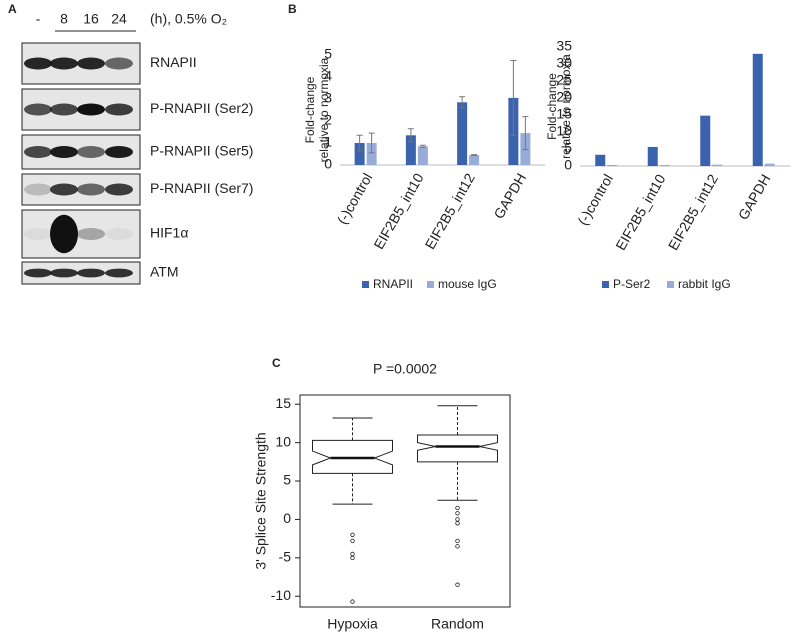  Describe the element at coordinates (38, 19) in the screenshot. I see `lane-label: -` at that location.